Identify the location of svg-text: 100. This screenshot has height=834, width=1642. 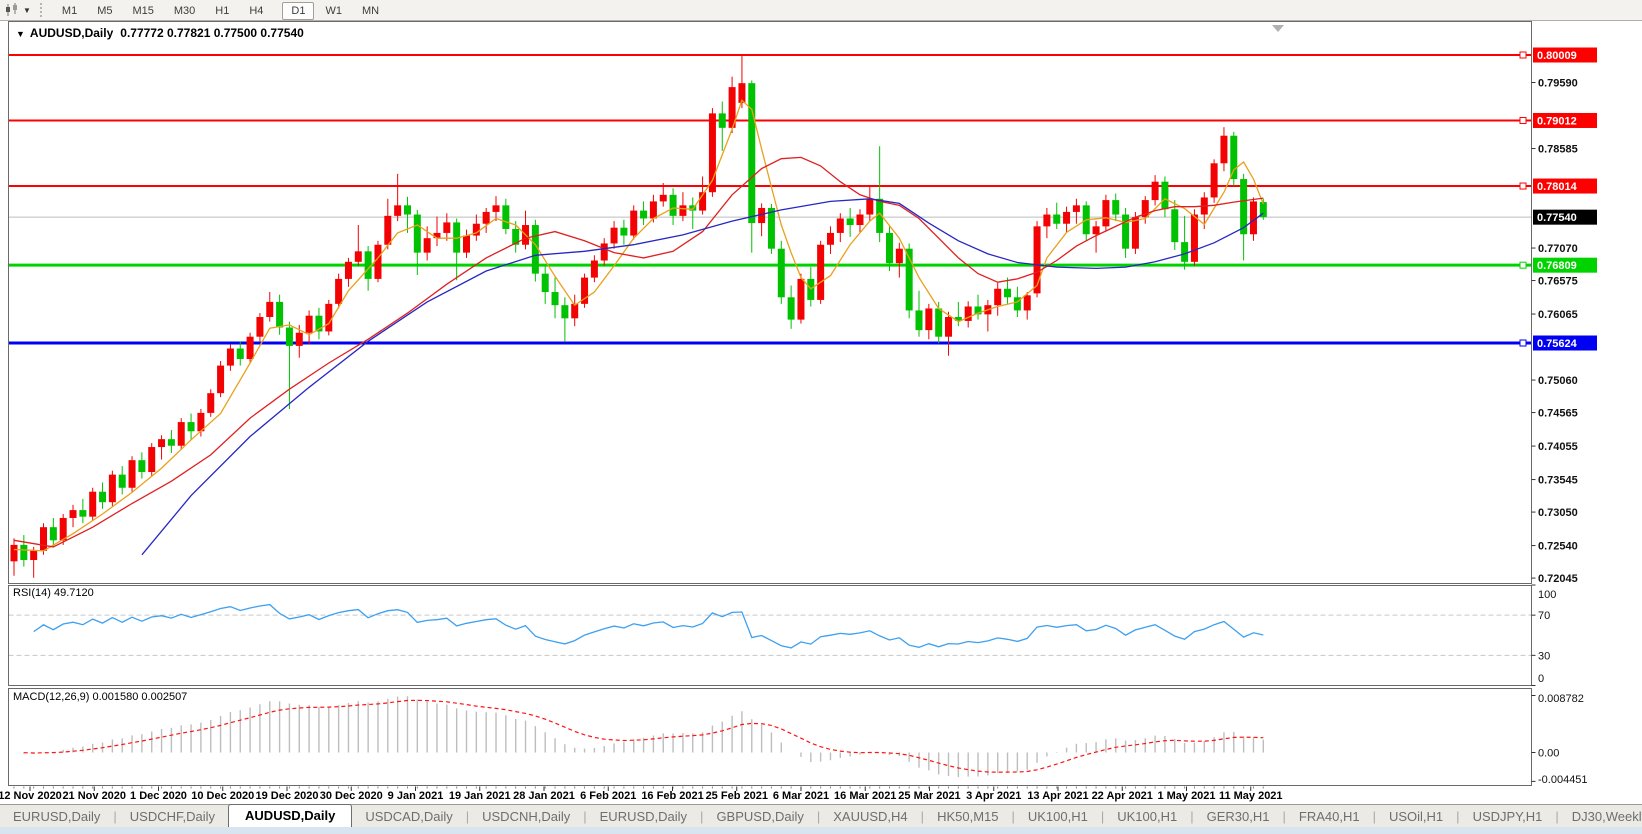
(1547, 595).